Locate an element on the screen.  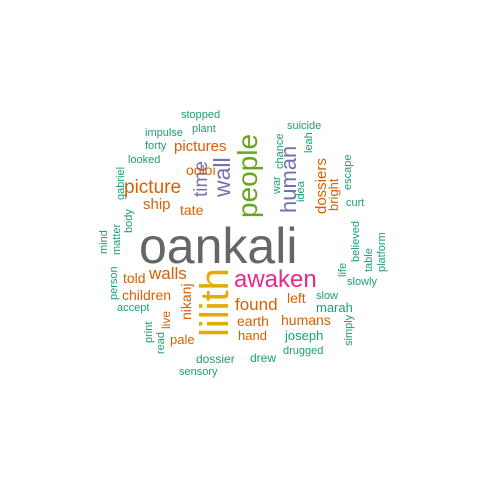
word-forty: forty is located at coordinates (156, 146).